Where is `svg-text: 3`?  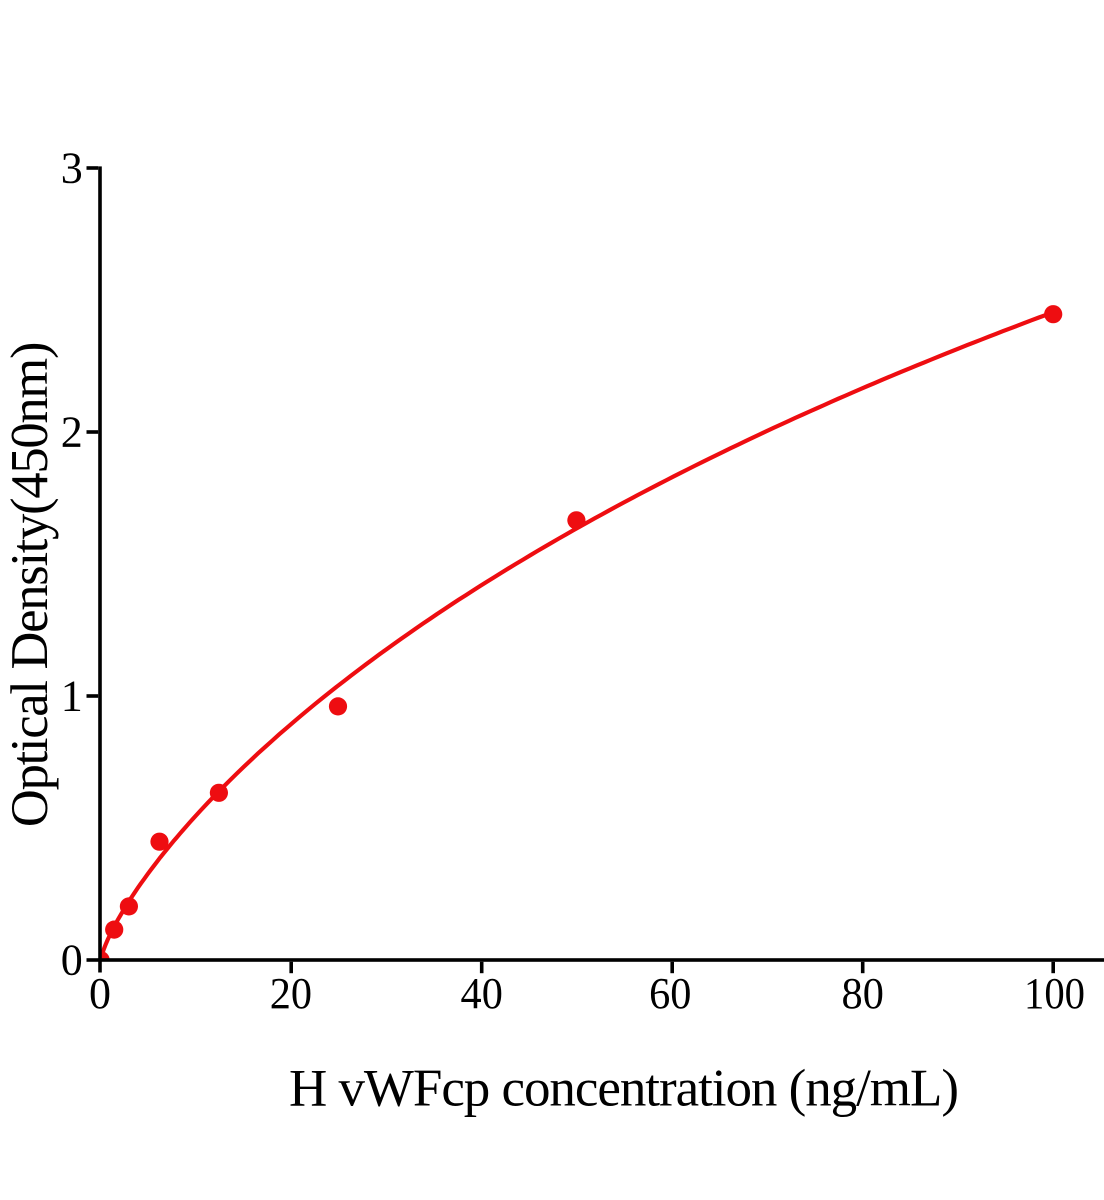 svg-text: 3 is located at coordinates (72, 168).